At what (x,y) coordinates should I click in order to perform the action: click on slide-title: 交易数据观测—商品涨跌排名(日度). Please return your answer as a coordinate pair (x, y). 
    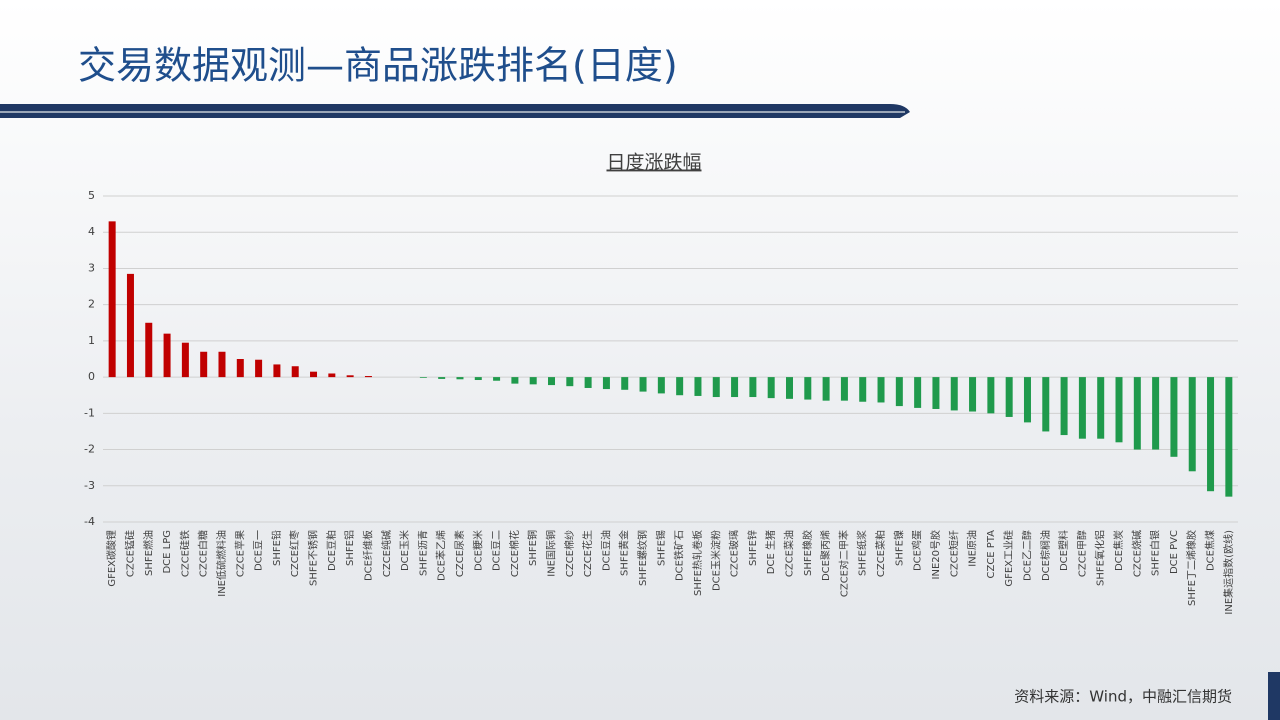
    Looking at the image, I should click on (378, 66).